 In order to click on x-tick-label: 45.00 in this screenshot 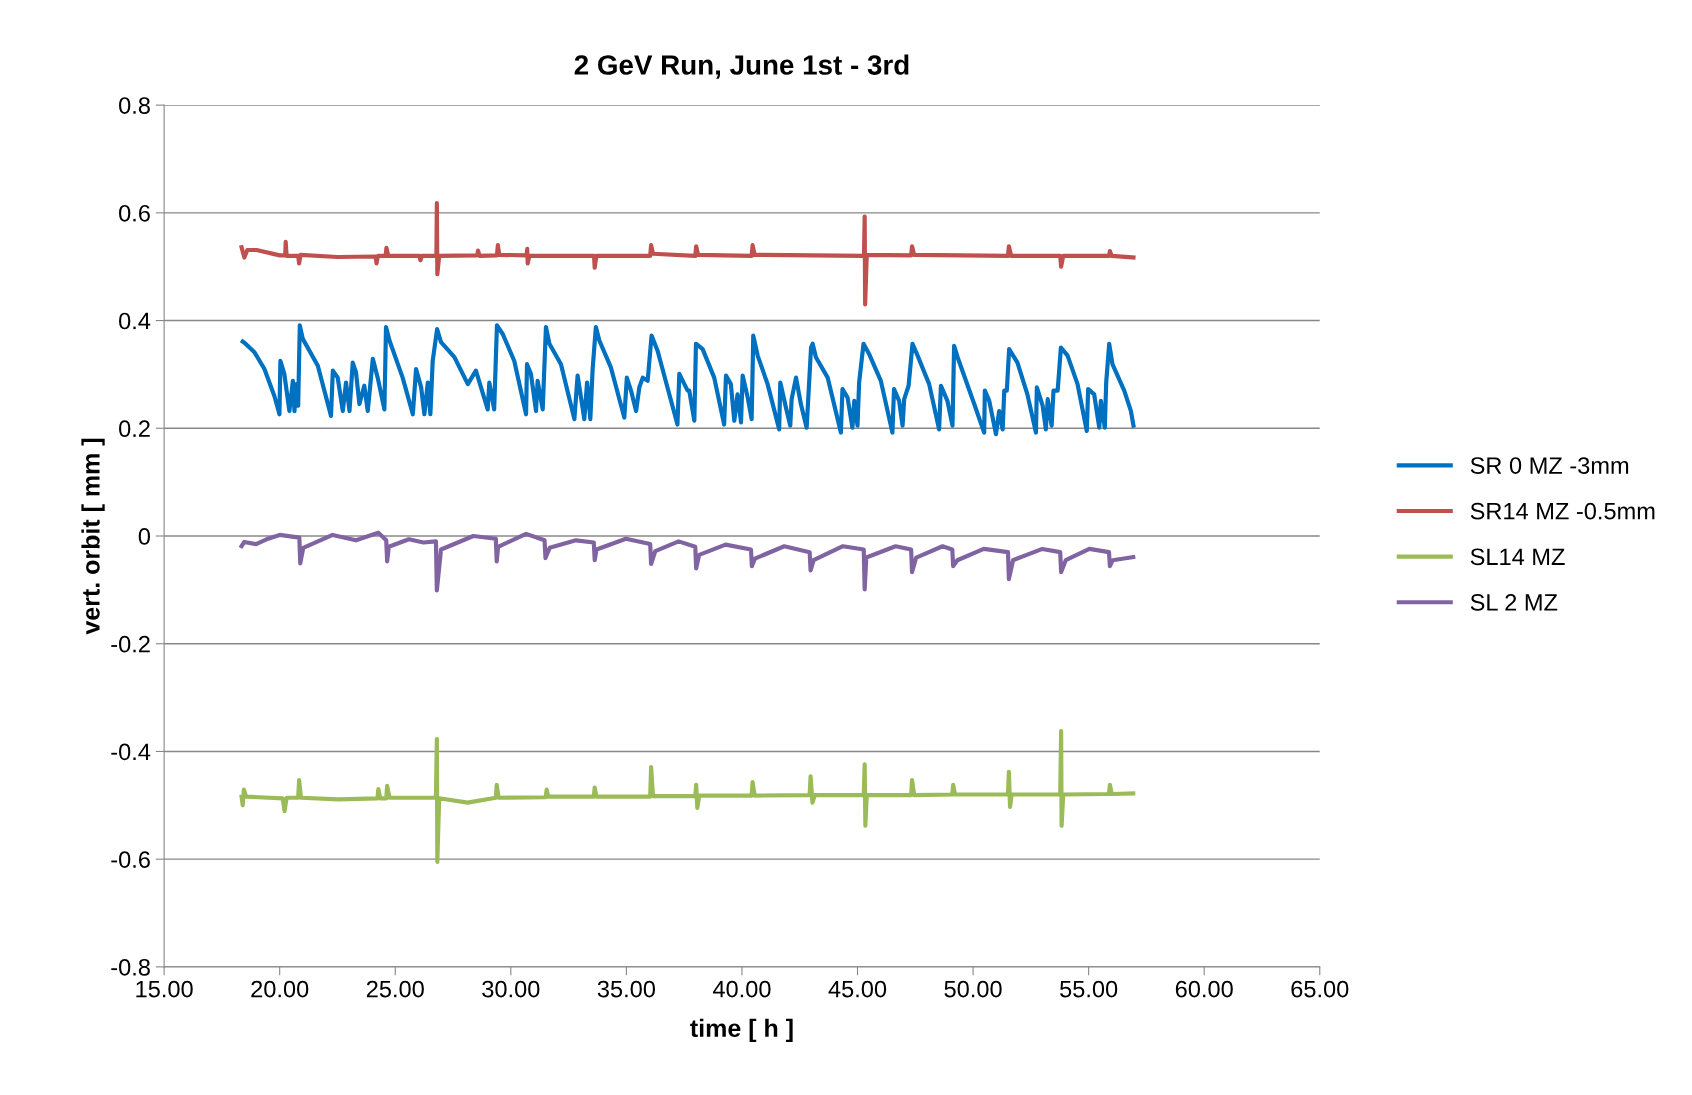, I will do `click(857, 989)`.